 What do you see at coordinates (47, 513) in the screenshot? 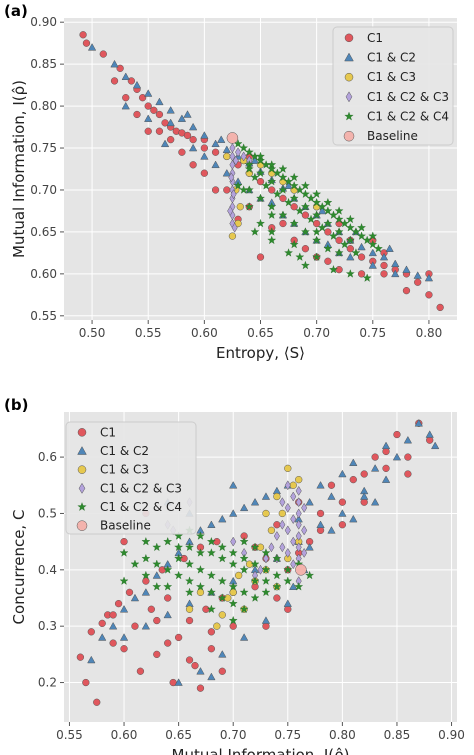
I see `y-tick-label: 0.5` at bounding box center [47, 513].